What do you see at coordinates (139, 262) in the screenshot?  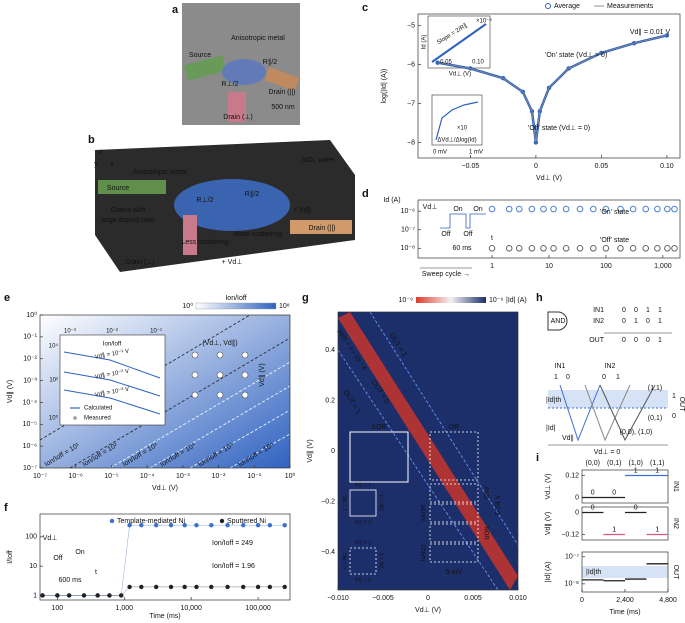 I see `annotation: Drain (⊥)` at bounding box center [139, 262].